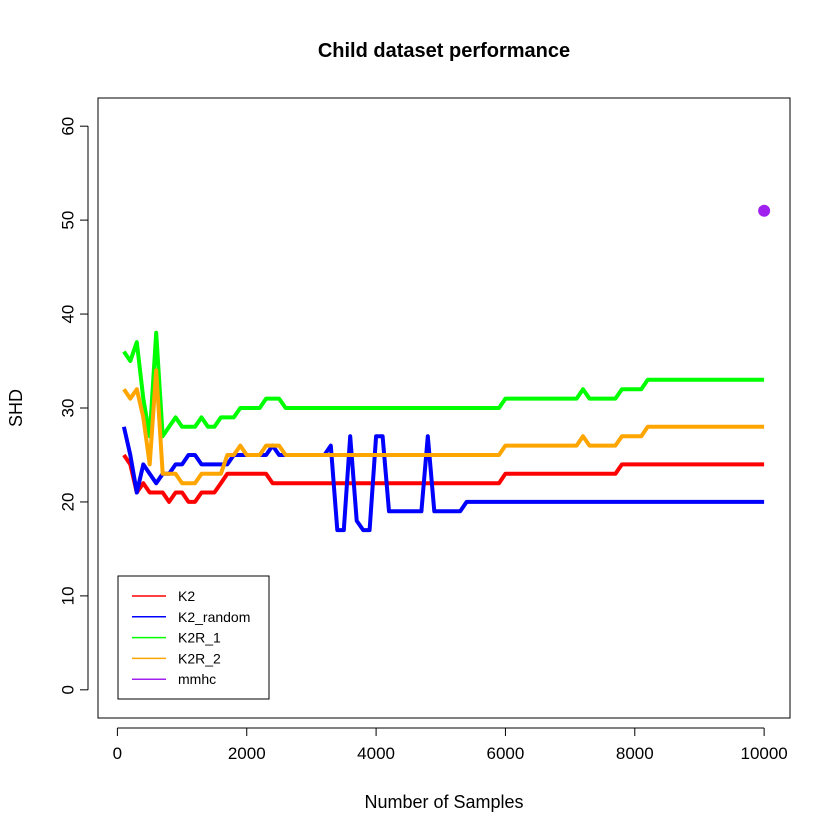 Image resolution: width=840 pixels, height=840 pixels. What do you see at coordinates (68, 595) in the screenshot?
I see `y-tick-label: 10` at bounding box center [68, 595].